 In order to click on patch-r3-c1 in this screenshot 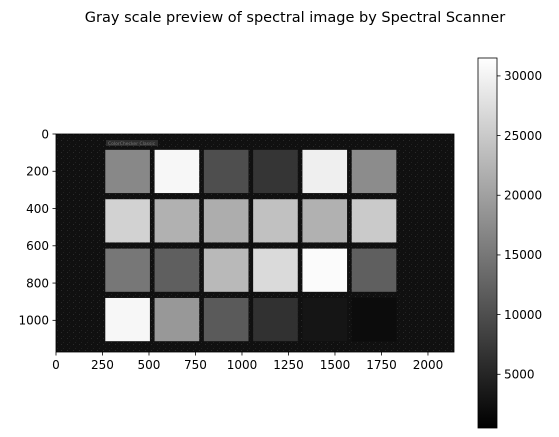, I will do `click(127, 270)`.